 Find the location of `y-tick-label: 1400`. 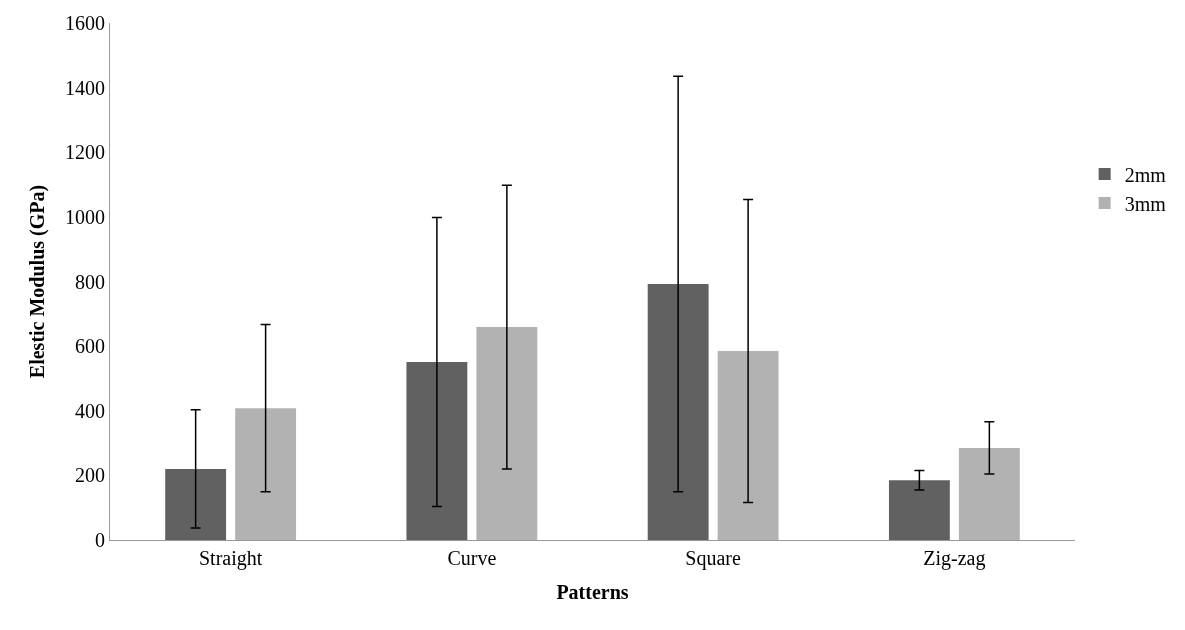

y-tick-label: 1400 is located at coordinates (85, 87).